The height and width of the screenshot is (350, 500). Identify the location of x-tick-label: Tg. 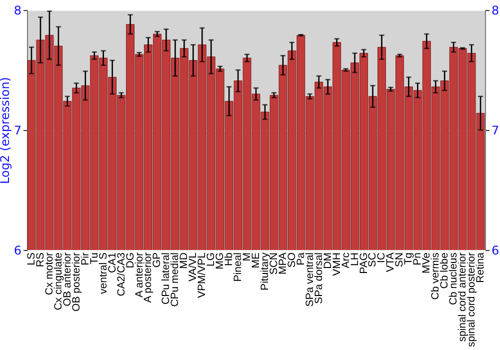
(408, 258).